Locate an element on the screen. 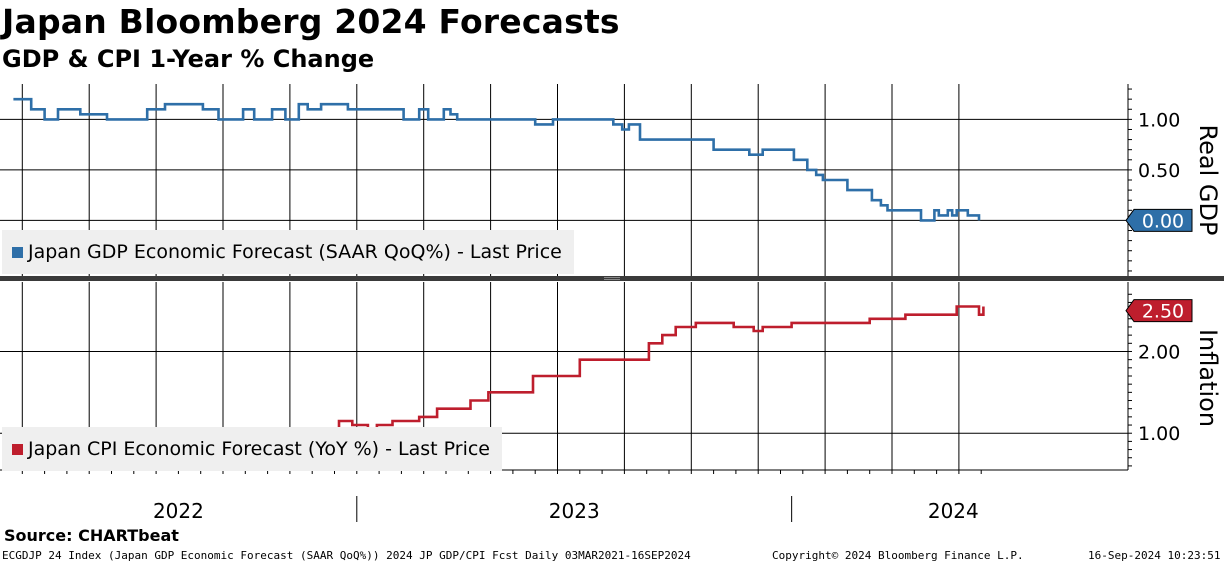  chart-title: Japan Bloomberg 2024 Forecasts is located at coordinates (311, 21).